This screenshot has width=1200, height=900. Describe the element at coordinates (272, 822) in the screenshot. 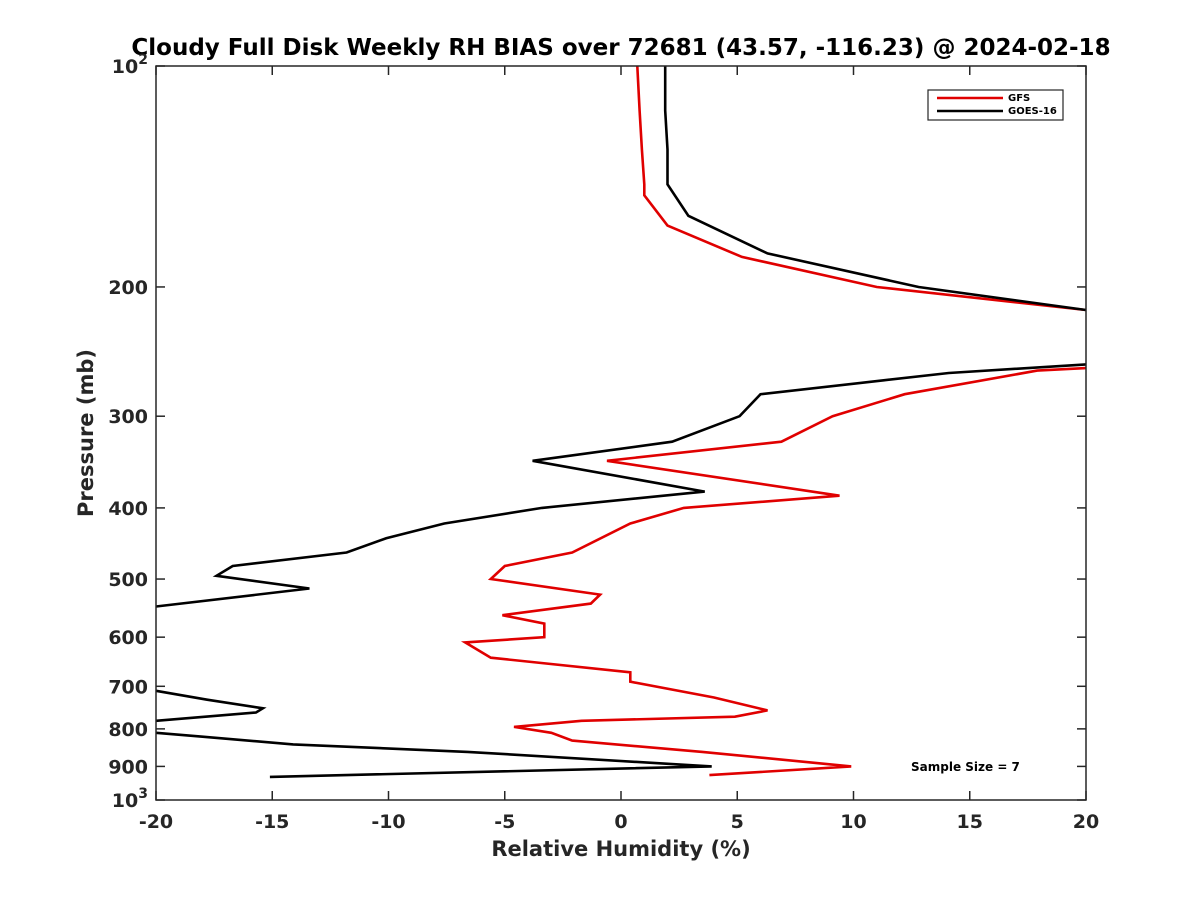

I see `x-tick-label: -15` at that location.